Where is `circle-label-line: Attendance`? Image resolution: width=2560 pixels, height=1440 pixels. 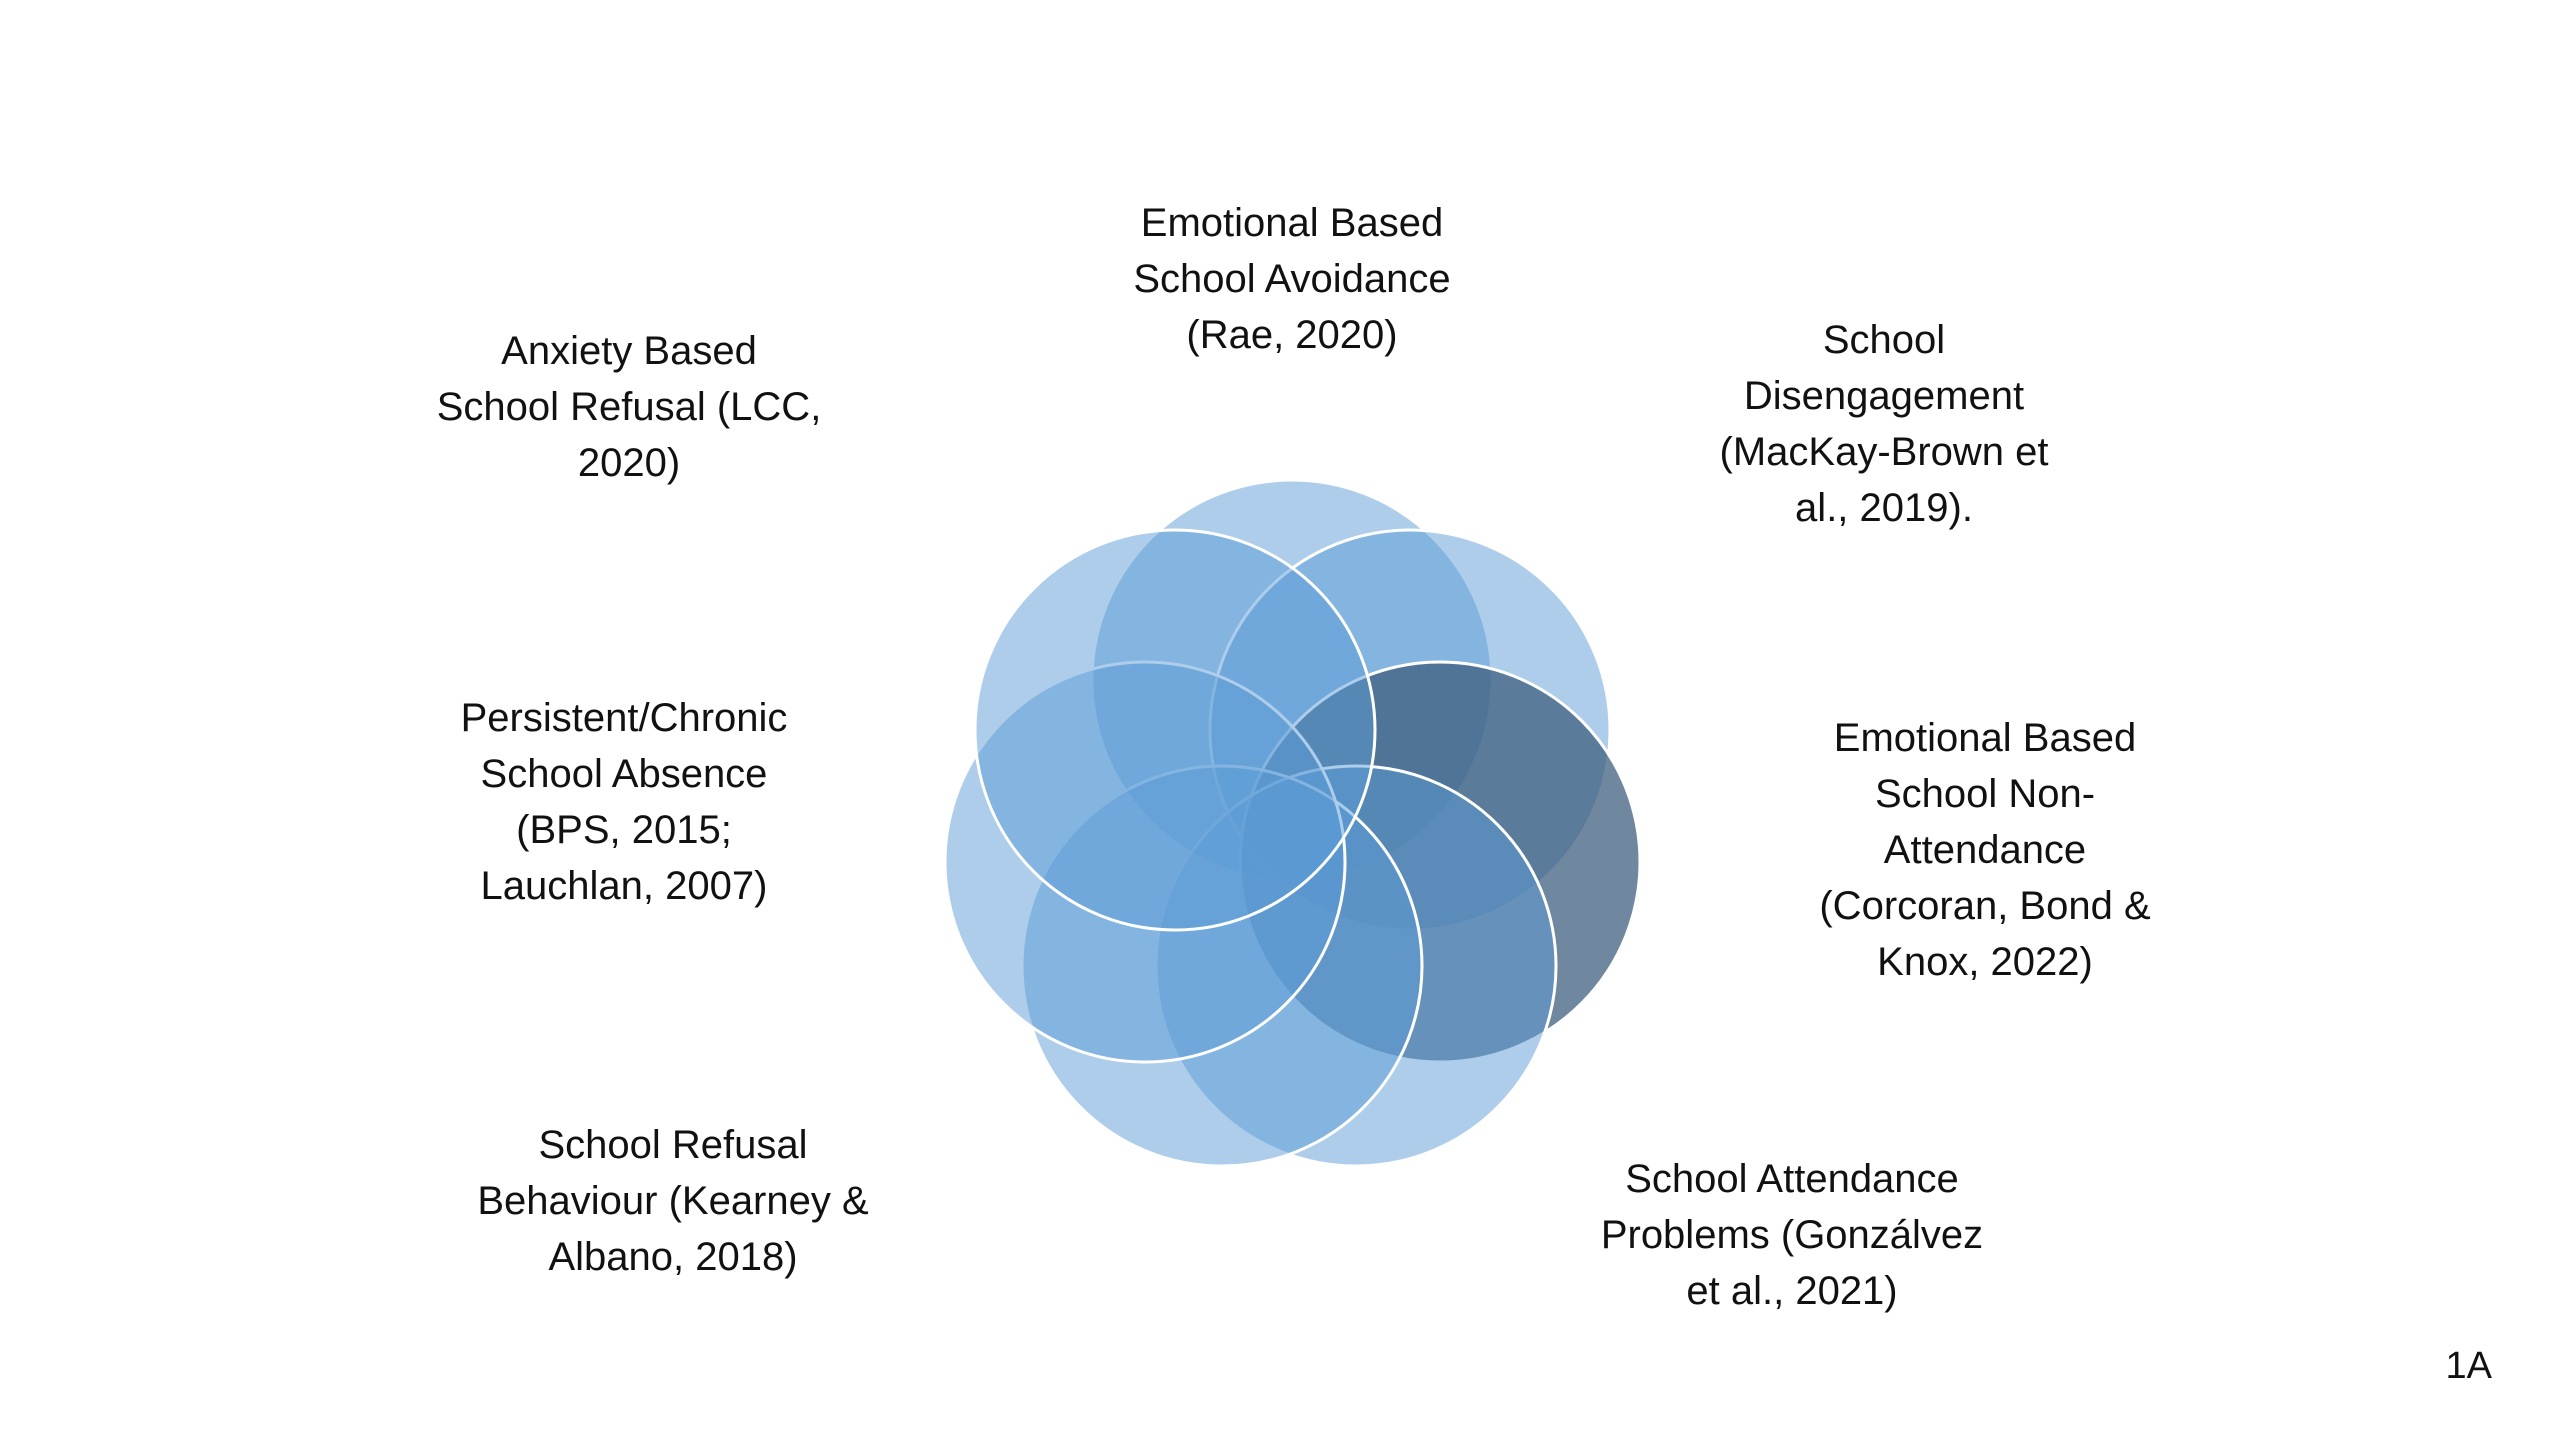
circle-label-line: Attendance is located at coordinates (1985, 850).